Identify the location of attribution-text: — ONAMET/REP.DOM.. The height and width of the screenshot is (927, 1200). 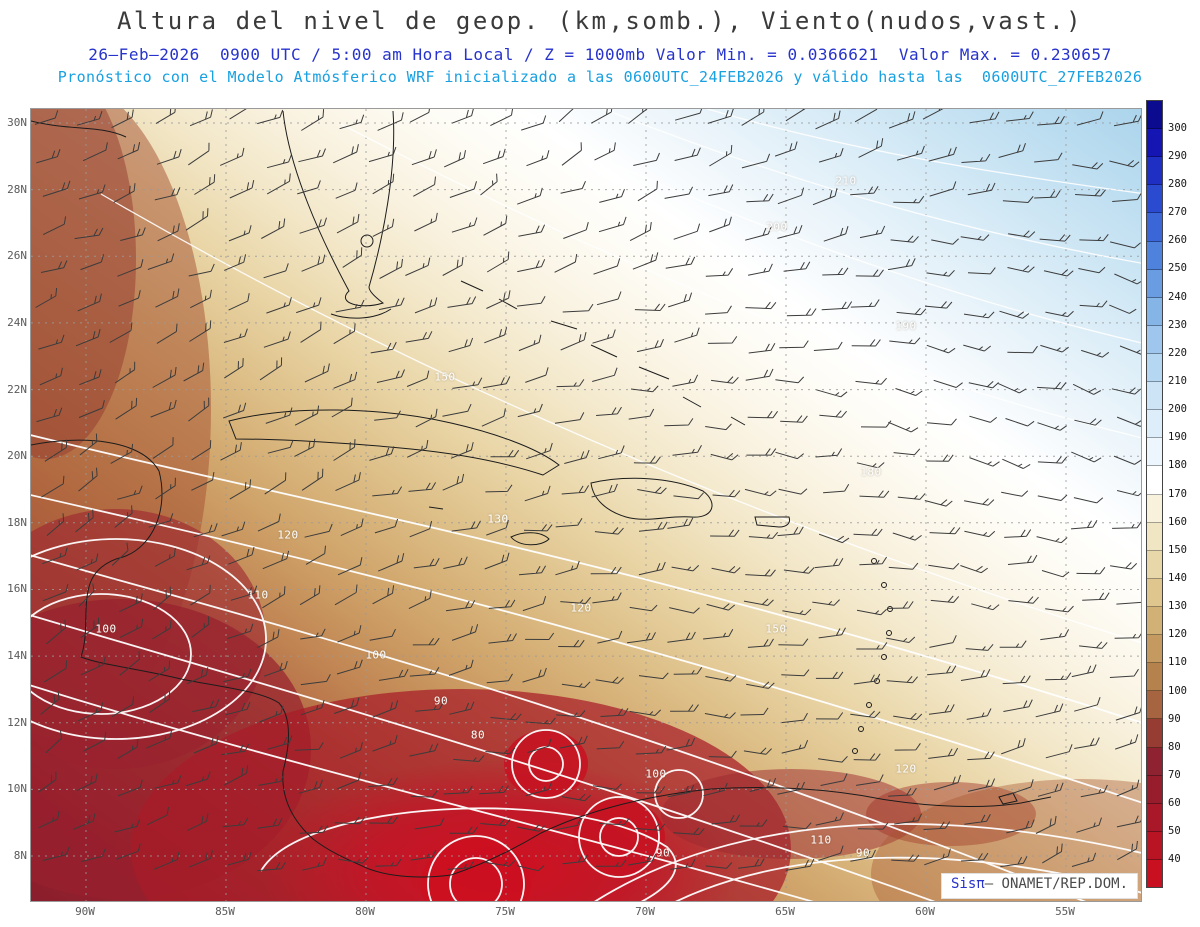
(1056, 884).